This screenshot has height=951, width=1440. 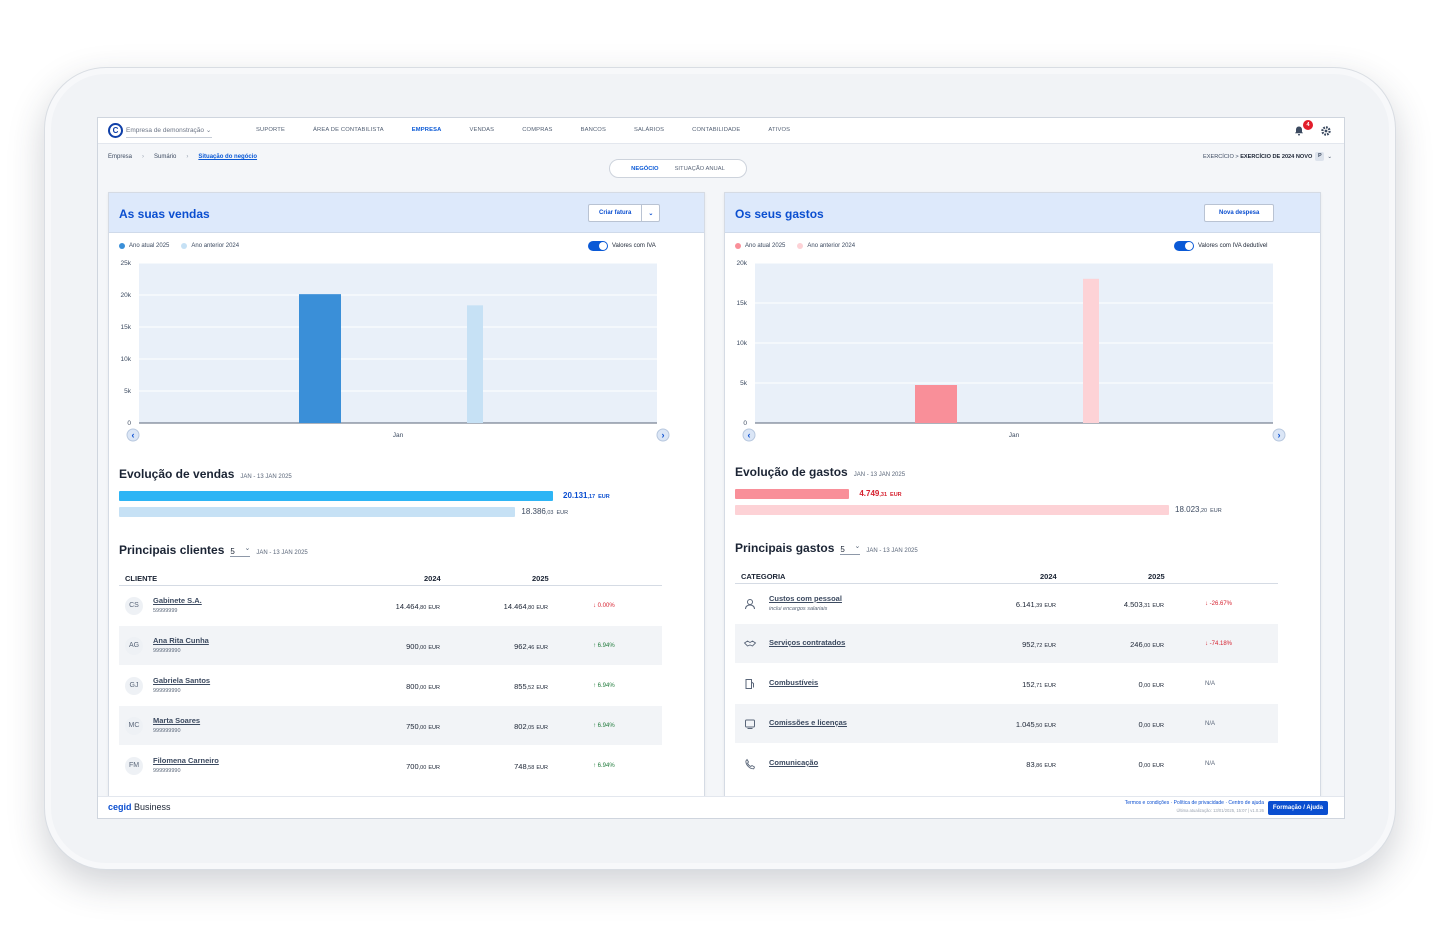 I want to click on new-expense-button: Nova despesa, so click(x=1239, y=213).